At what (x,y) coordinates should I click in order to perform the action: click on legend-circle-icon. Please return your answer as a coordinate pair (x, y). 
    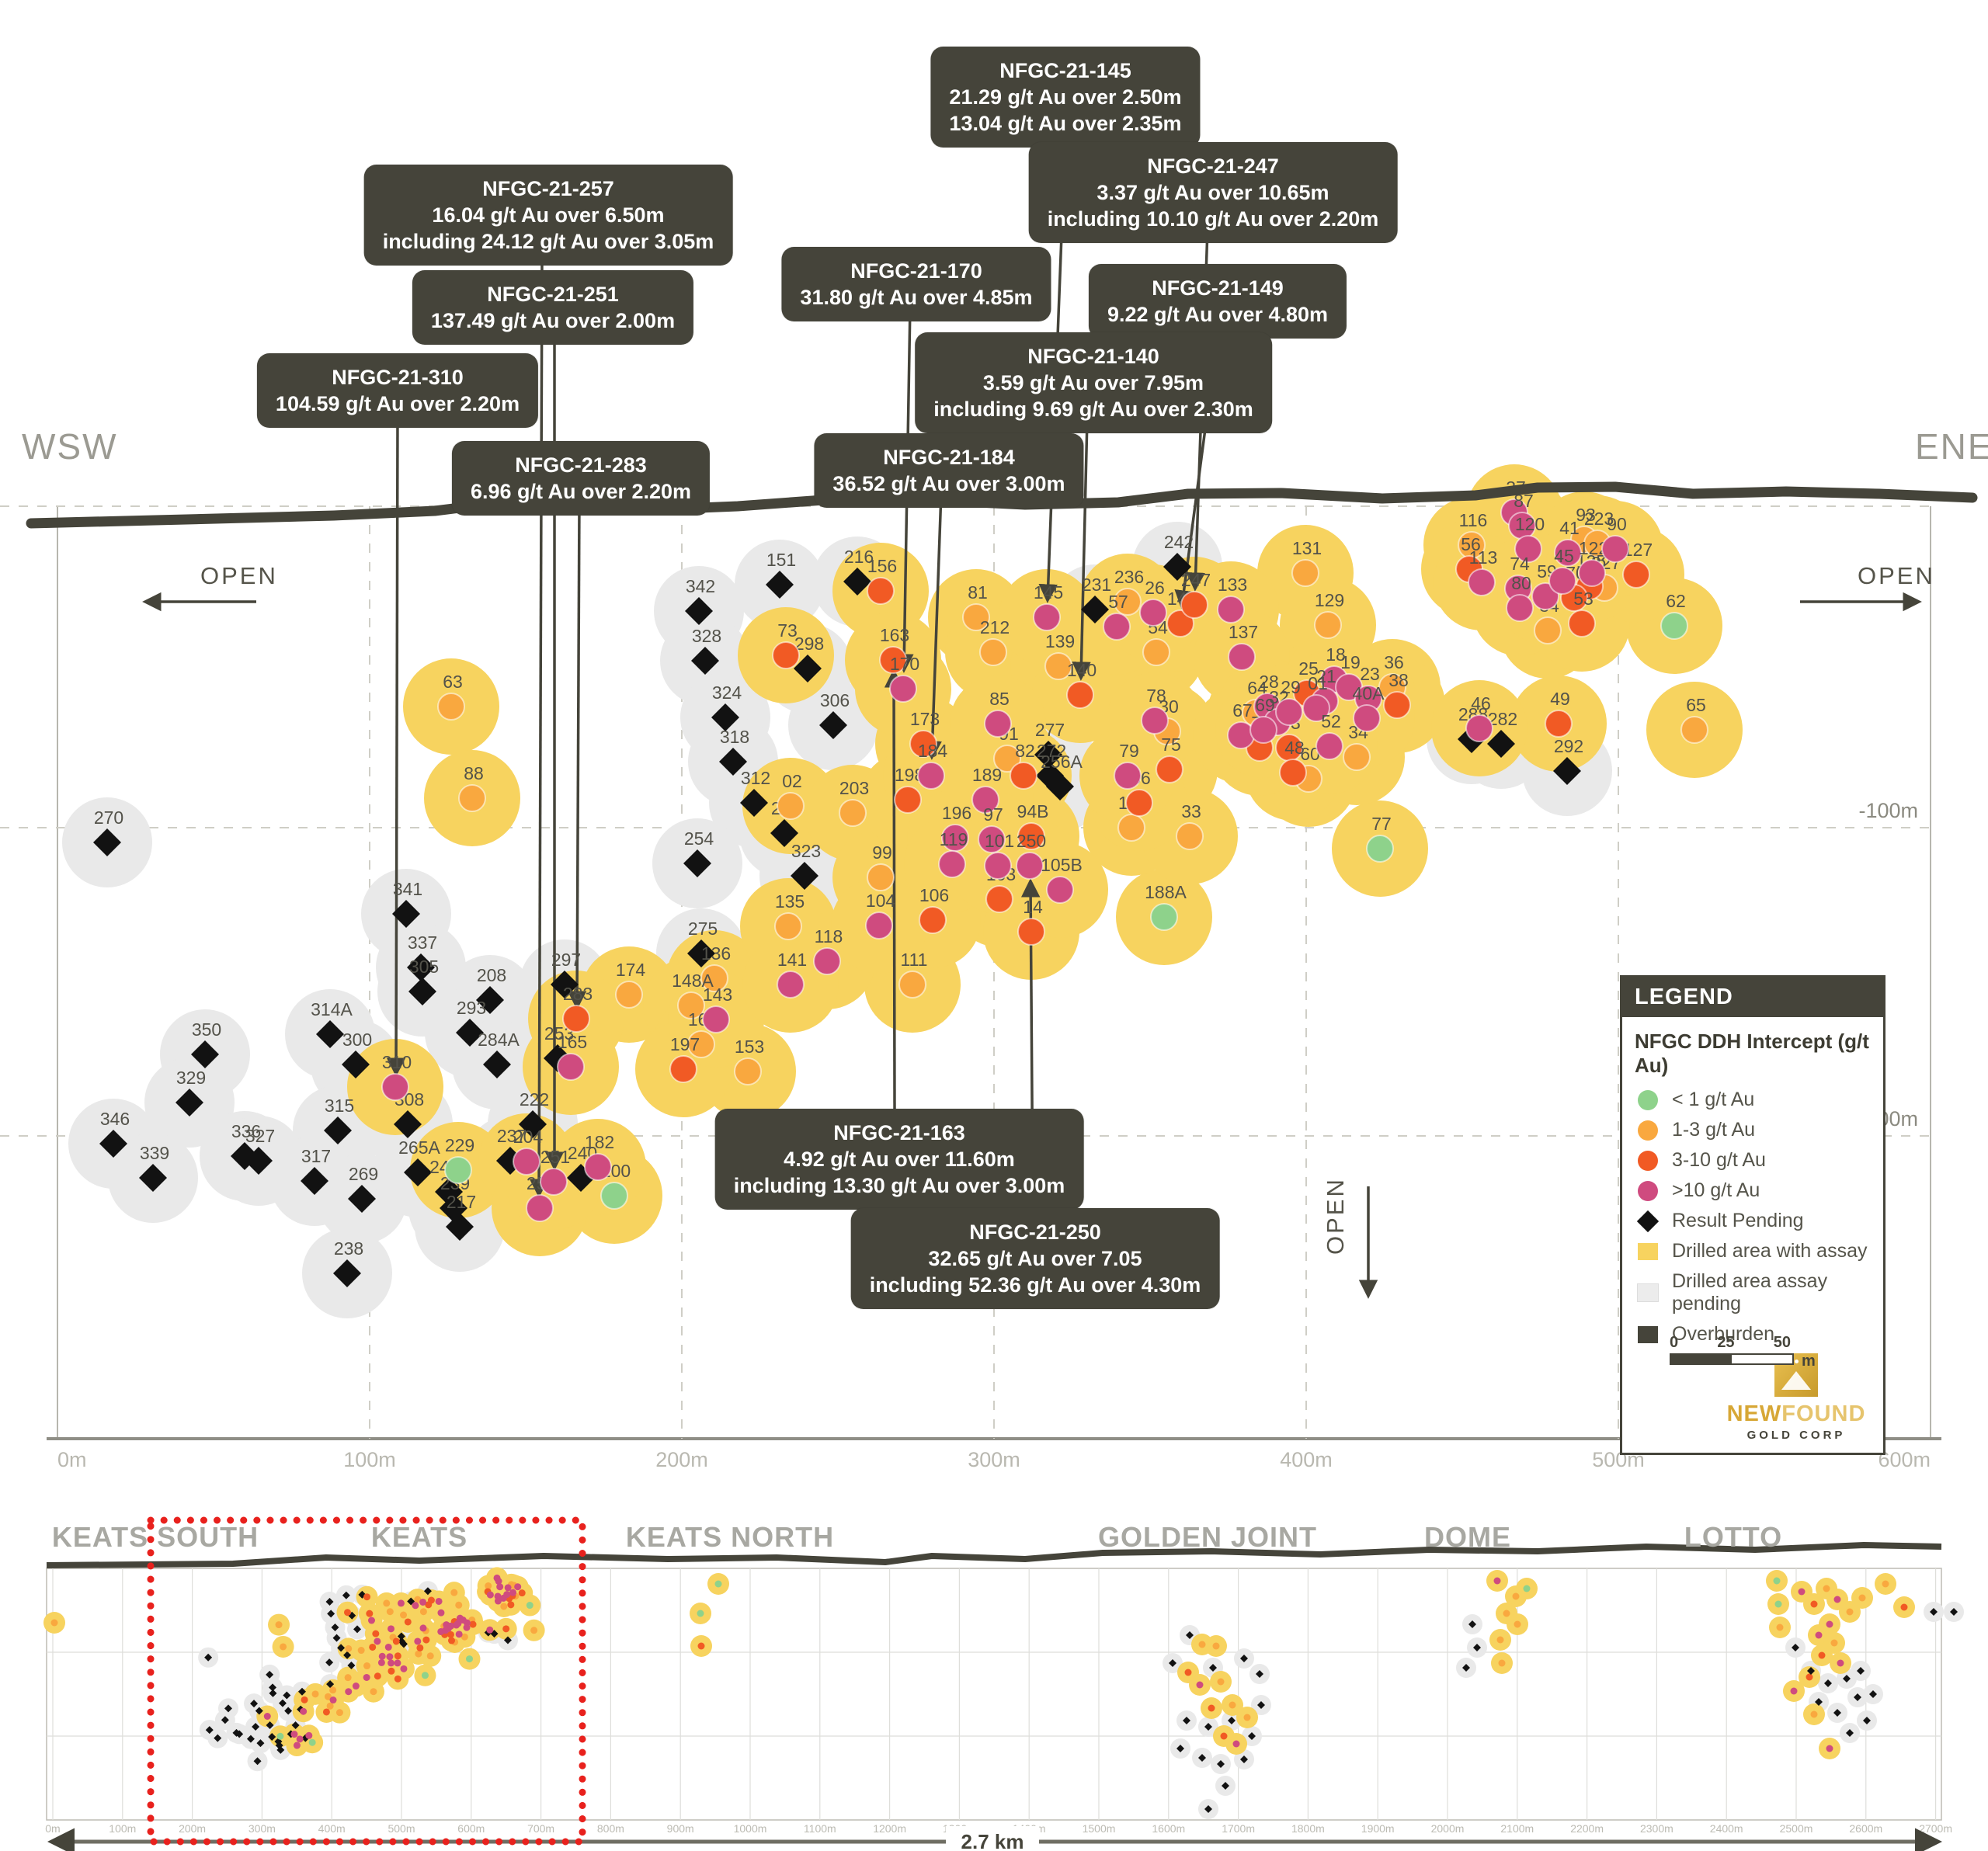
    Looking at the image, I should click on (1648, 1160).